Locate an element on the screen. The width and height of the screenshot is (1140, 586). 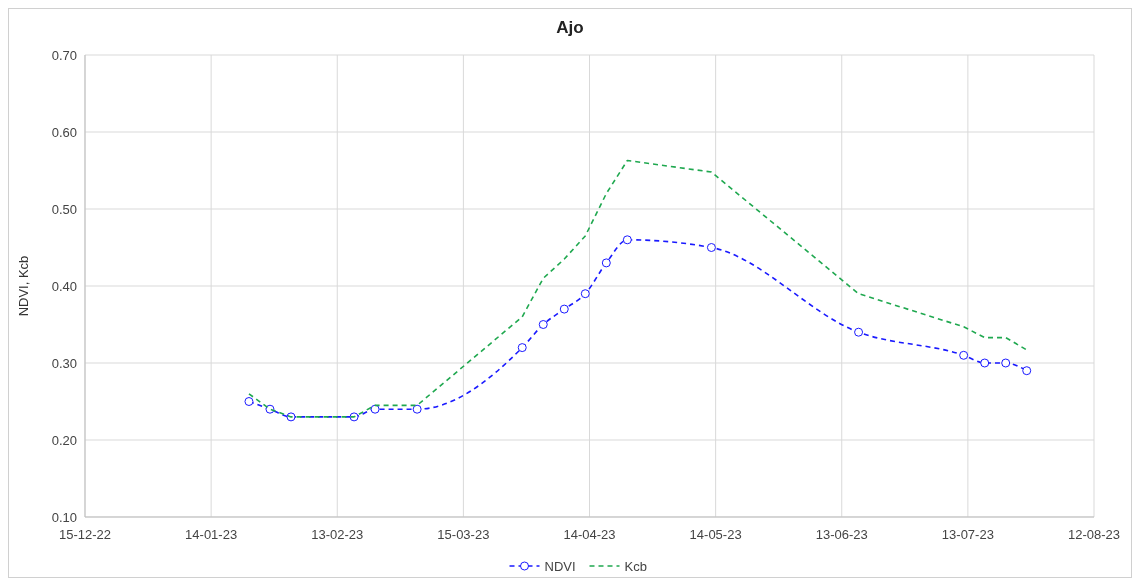
y-axis-title: NDVI, Kcb is located at coordinates (23, 286).